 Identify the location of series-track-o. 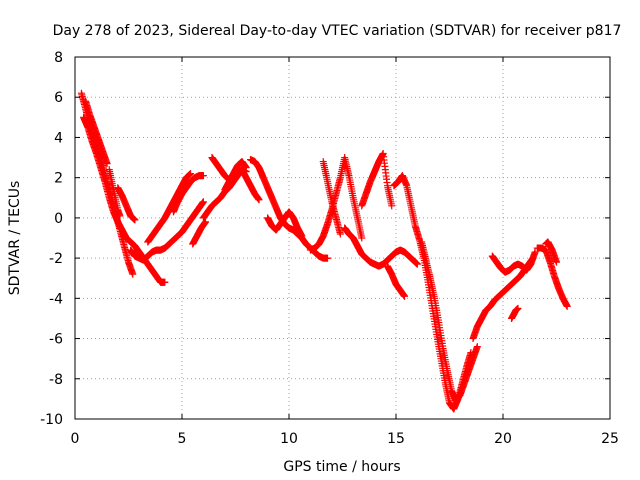
(336, 204).